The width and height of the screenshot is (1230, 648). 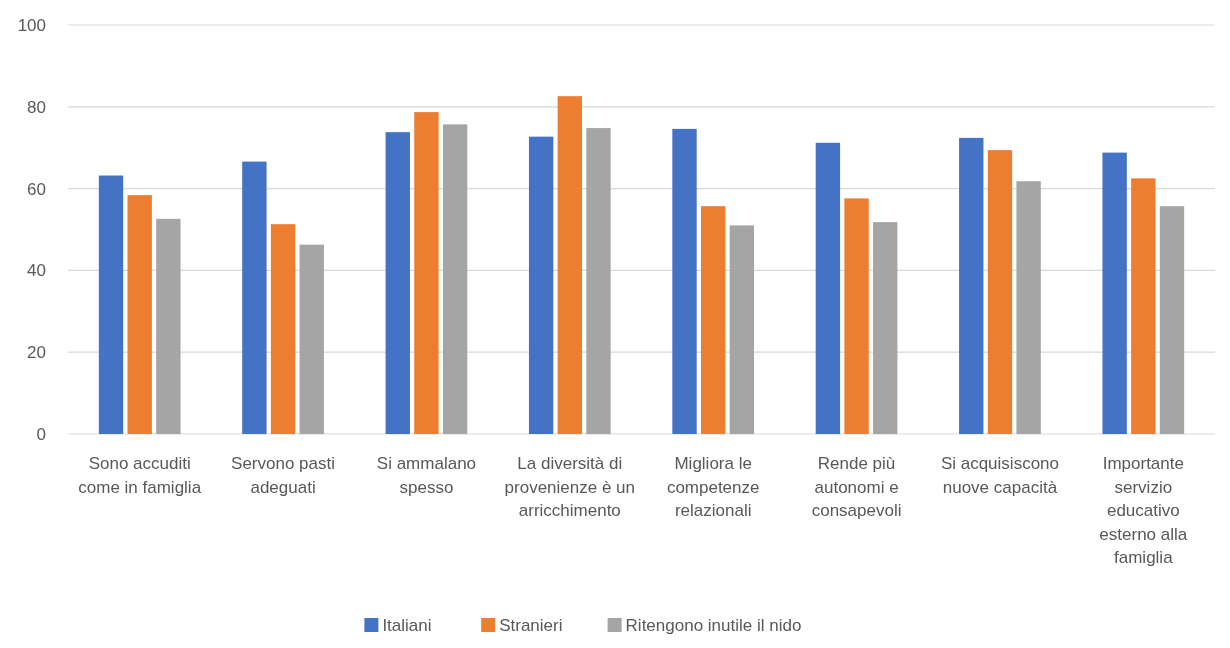 I want to click on x-tick-label: Servono pasti adeguati, so click(x=283, y=475).